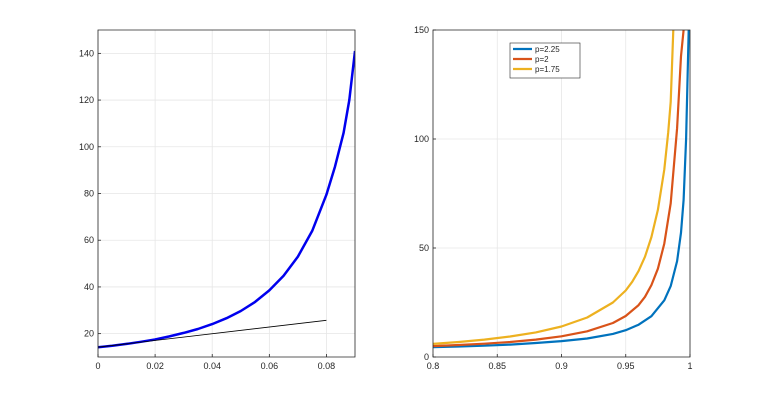  Describe the element at coordinates (547, 49) in the screenshot. I see `legend-label: p=2.25` at that location.